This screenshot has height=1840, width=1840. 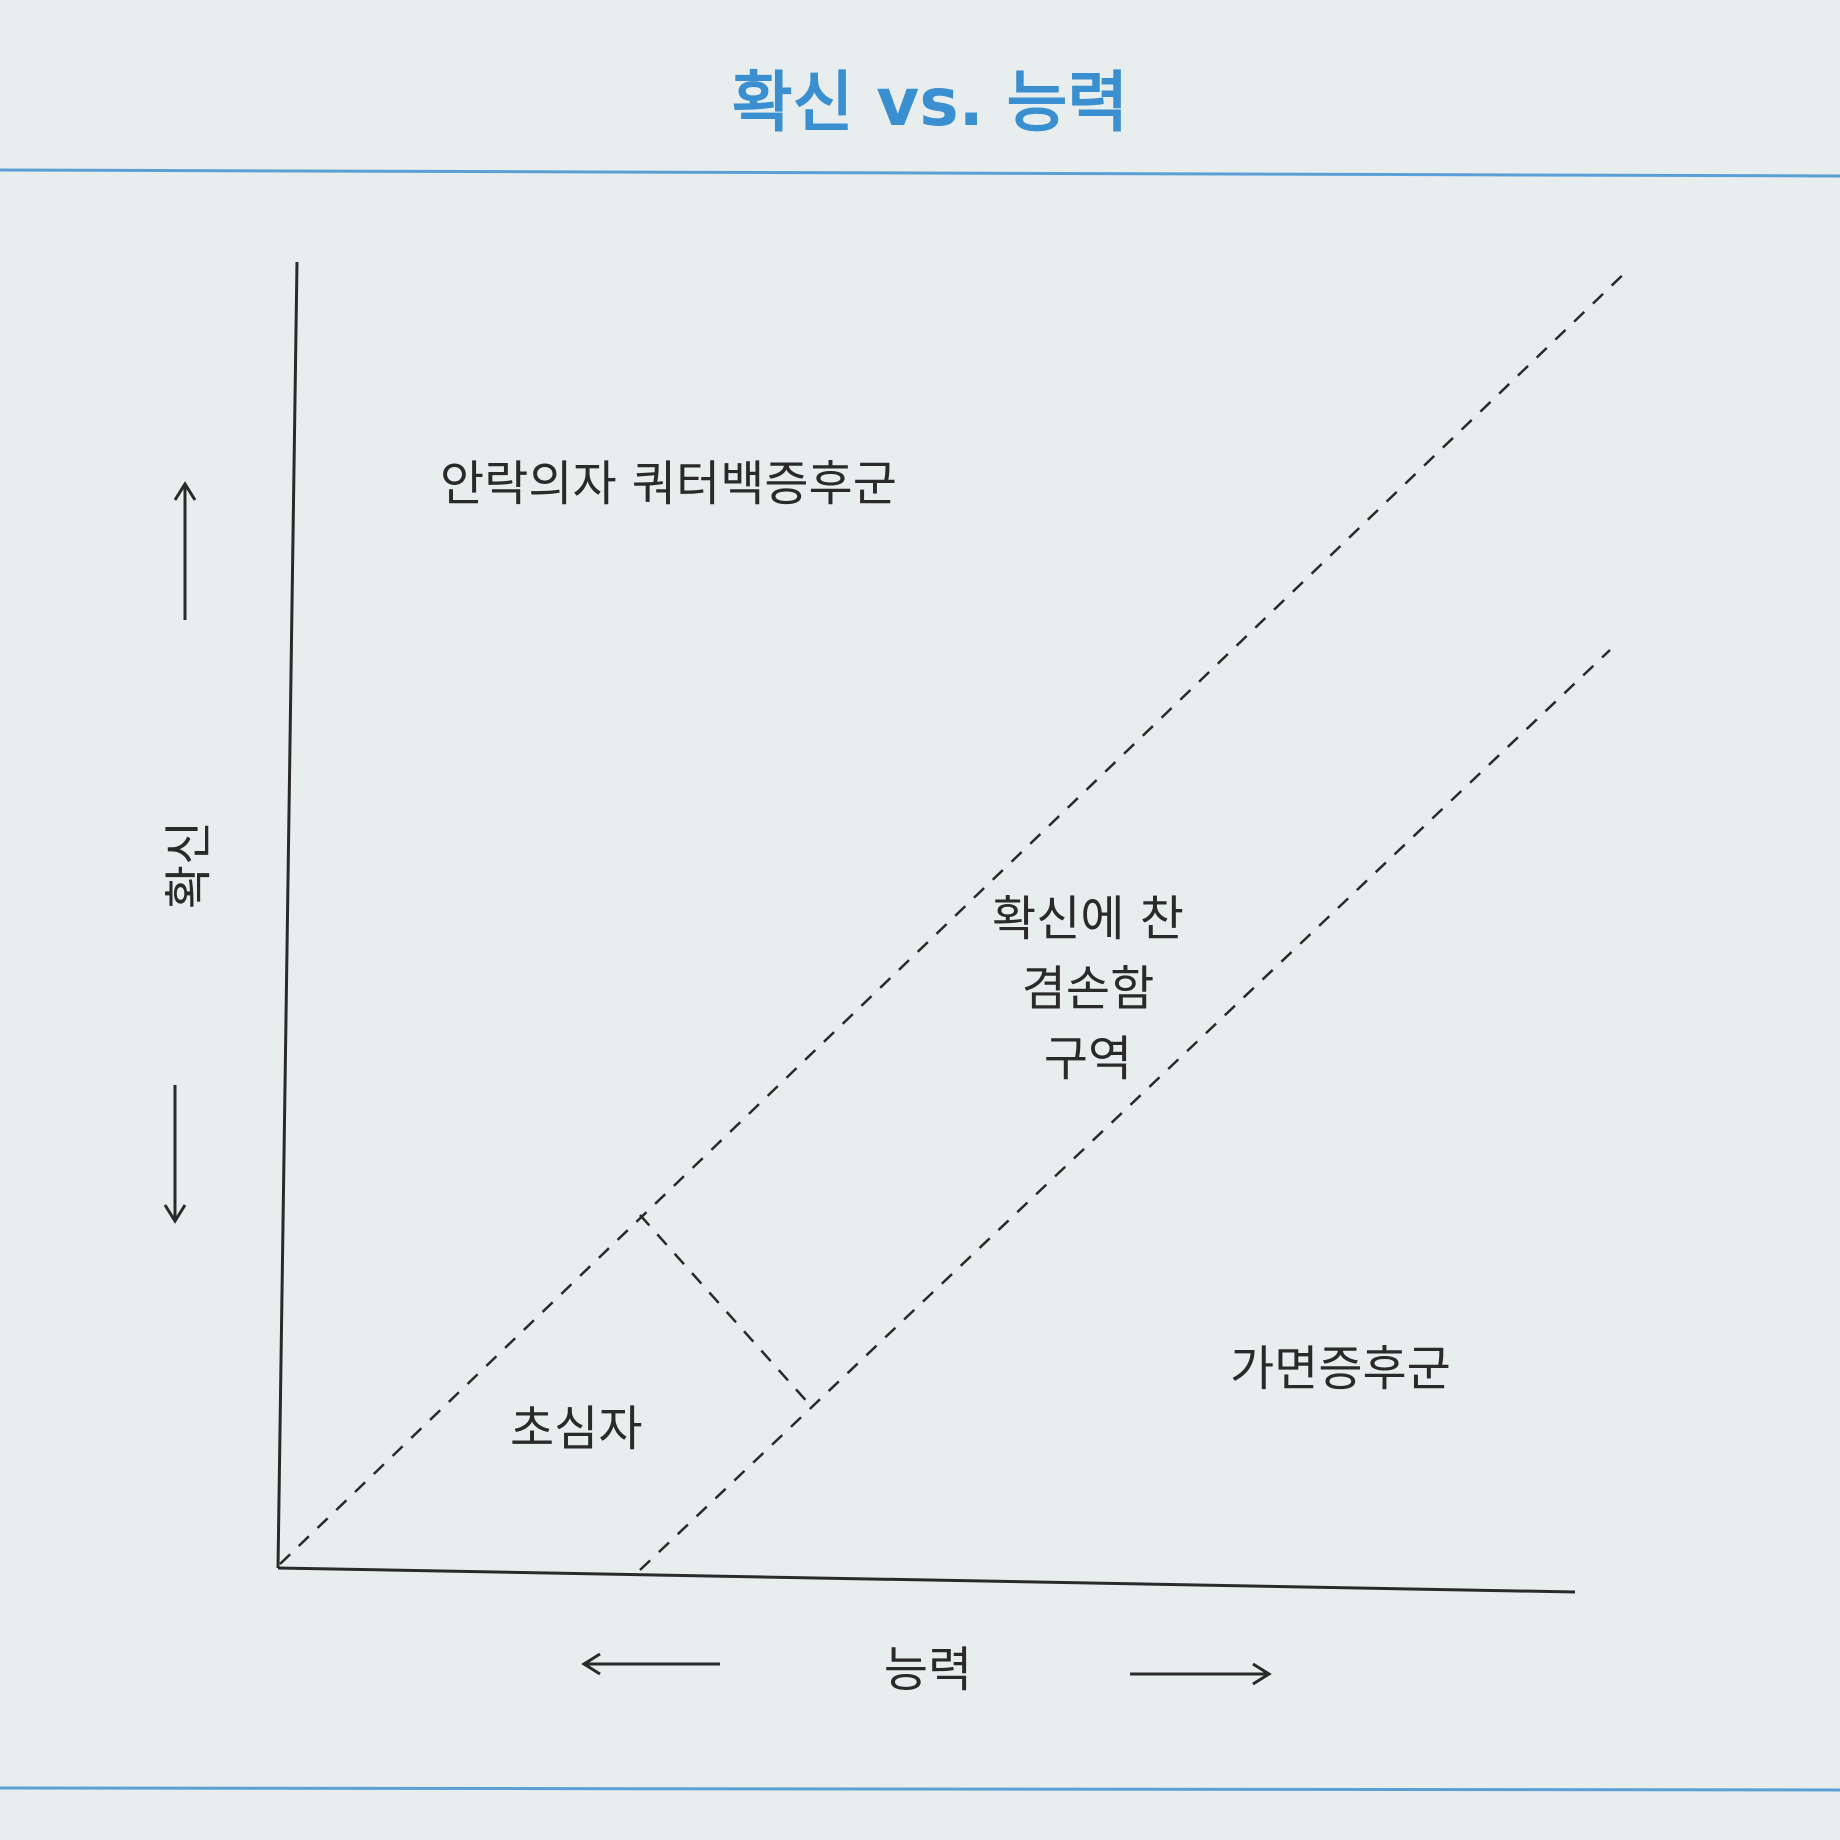 What do you see at coordinates (668, 484) in the screenshot?
I see `armchair-quarterback-label: 안락의자 쿼터백증후군` at bounding box center [668, 484].